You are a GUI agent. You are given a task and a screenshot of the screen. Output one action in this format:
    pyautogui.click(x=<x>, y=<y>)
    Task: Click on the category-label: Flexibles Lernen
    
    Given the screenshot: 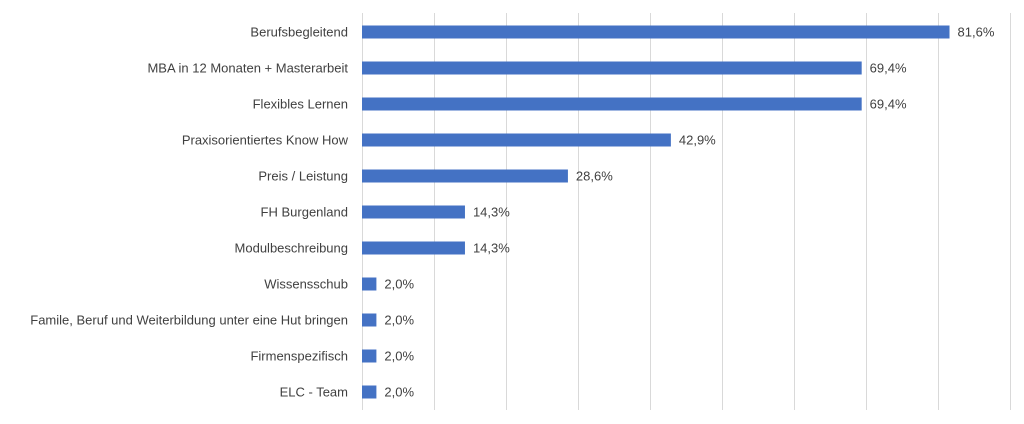 What is the action you would take?
    pyautogui.click(x=300, y=104)
    